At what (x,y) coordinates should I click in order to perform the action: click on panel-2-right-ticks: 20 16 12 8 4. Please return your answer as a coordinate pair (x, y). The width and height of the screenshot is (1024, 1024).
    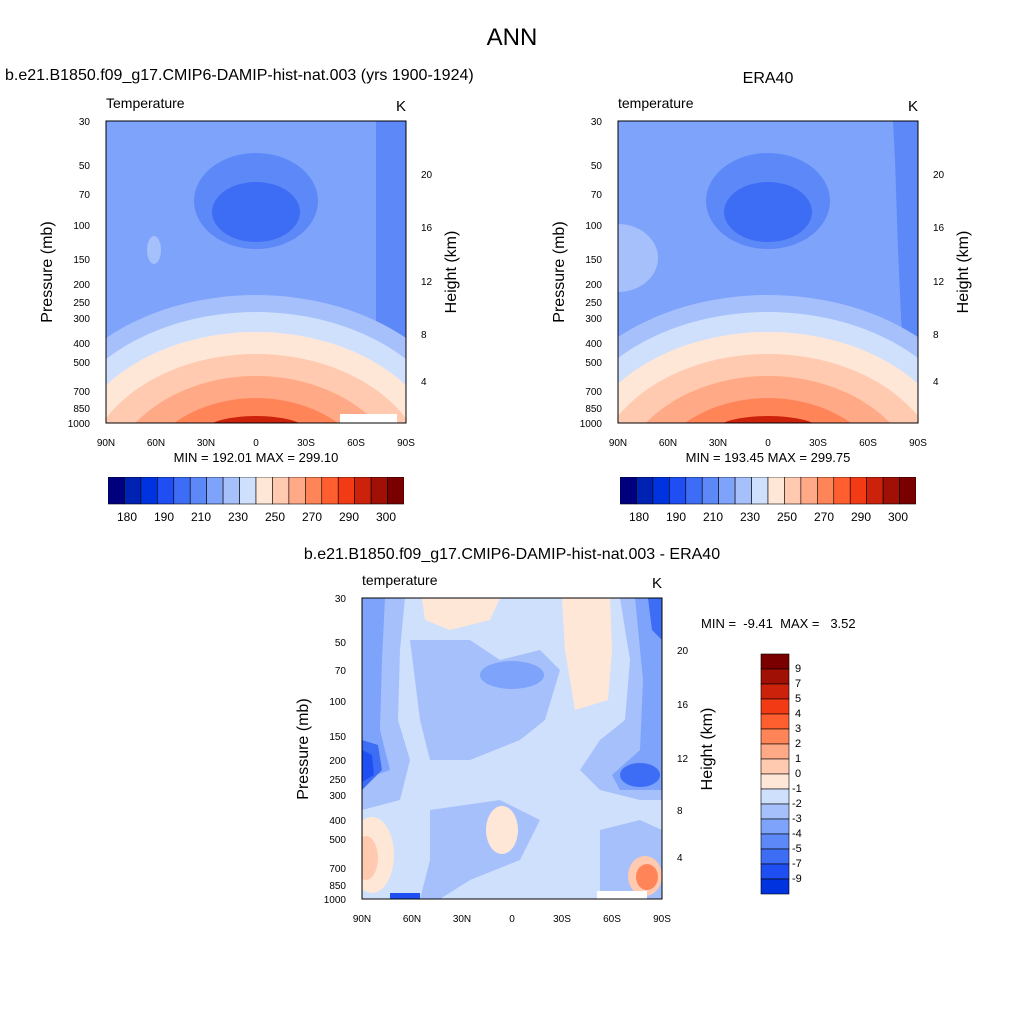
    Looking at the image, I should click on (939, 279).